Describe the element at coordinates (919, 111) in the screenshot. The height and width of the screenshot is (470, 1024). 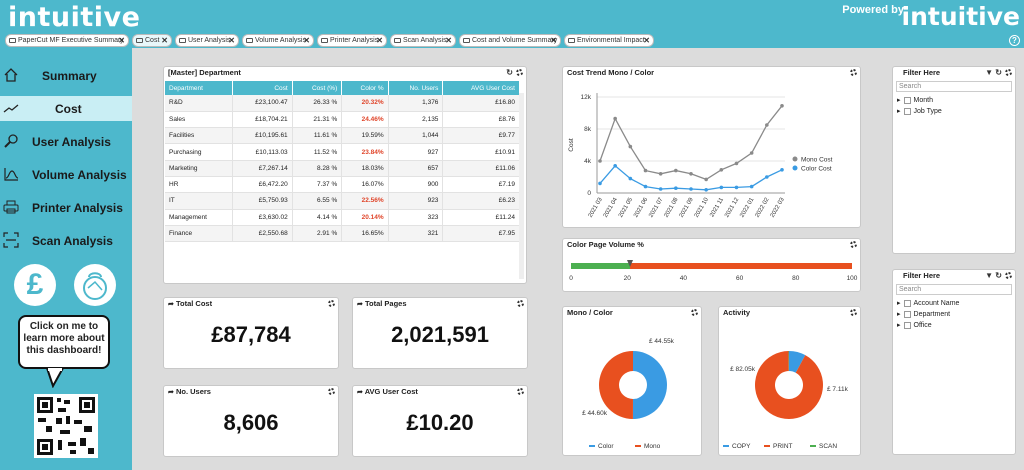
I see `tree-item: ▸ Job Type` at that location.